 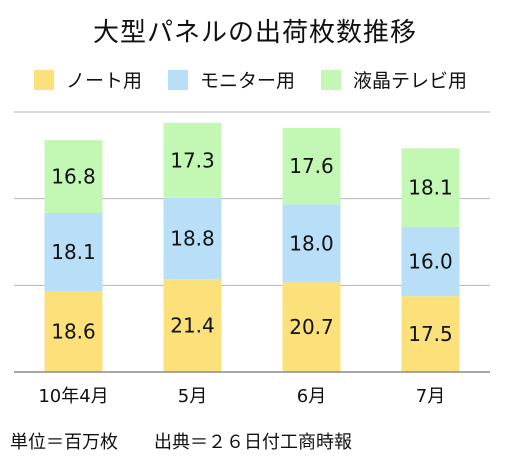 I want to click on legend-swatch-notebook, so click(x=44, y=79).